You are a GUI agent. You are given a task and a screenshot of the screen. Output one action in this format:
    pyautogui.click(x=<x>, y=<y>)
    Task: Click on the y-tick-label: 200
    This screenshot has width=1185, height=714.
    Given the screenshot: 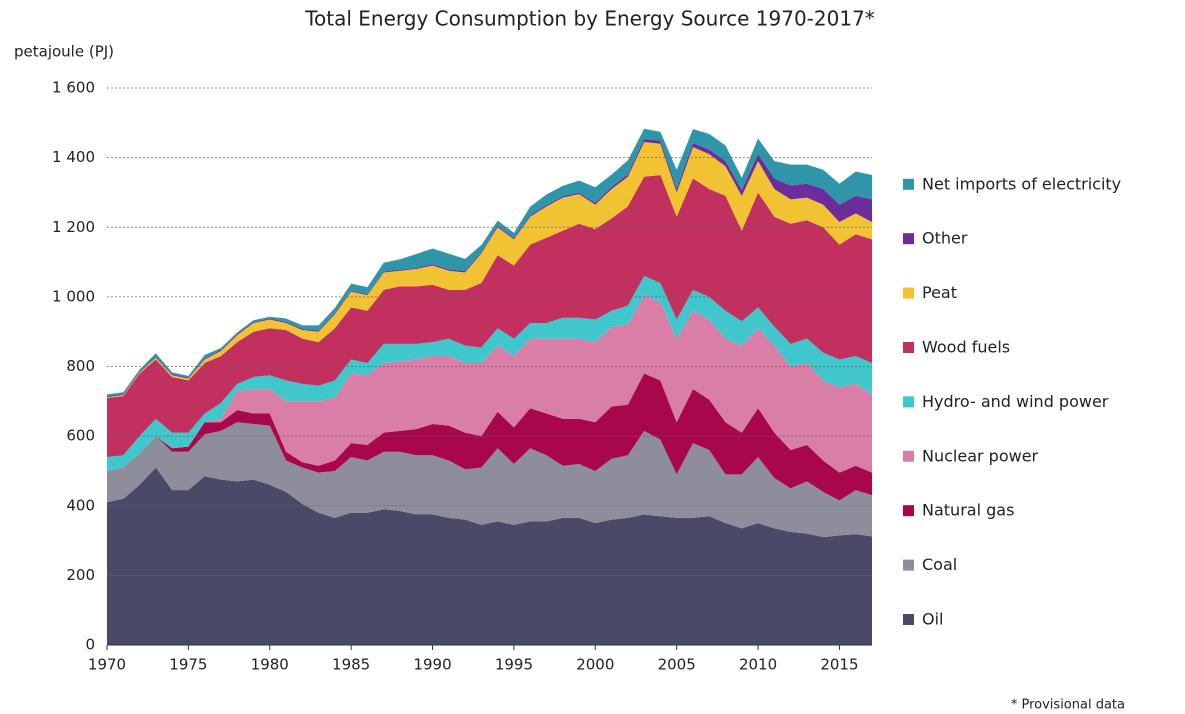 What is the action you would take?
    pyautogui.click(x=80, y=575)
    